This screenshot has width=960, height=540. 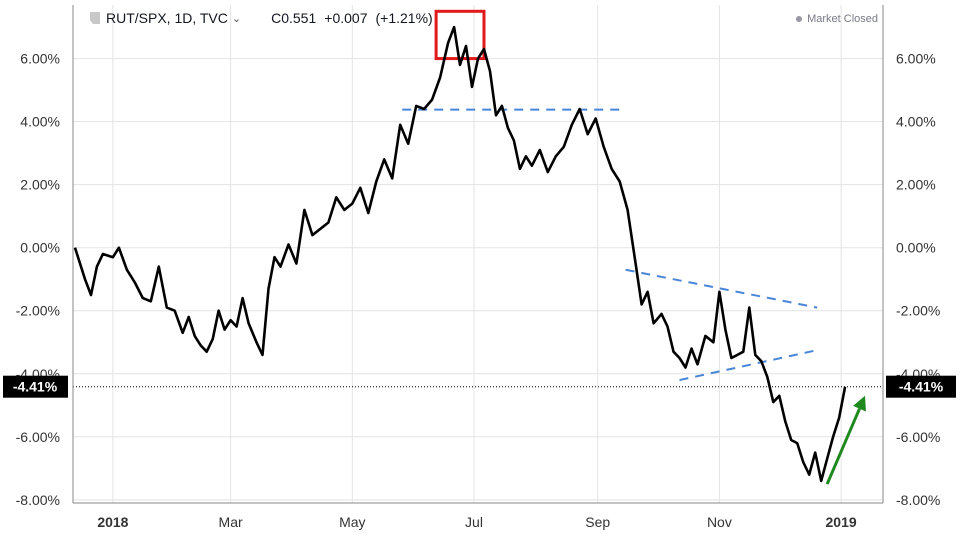 I want to click on symbol-flag-icon, so click(x=95, y=18).